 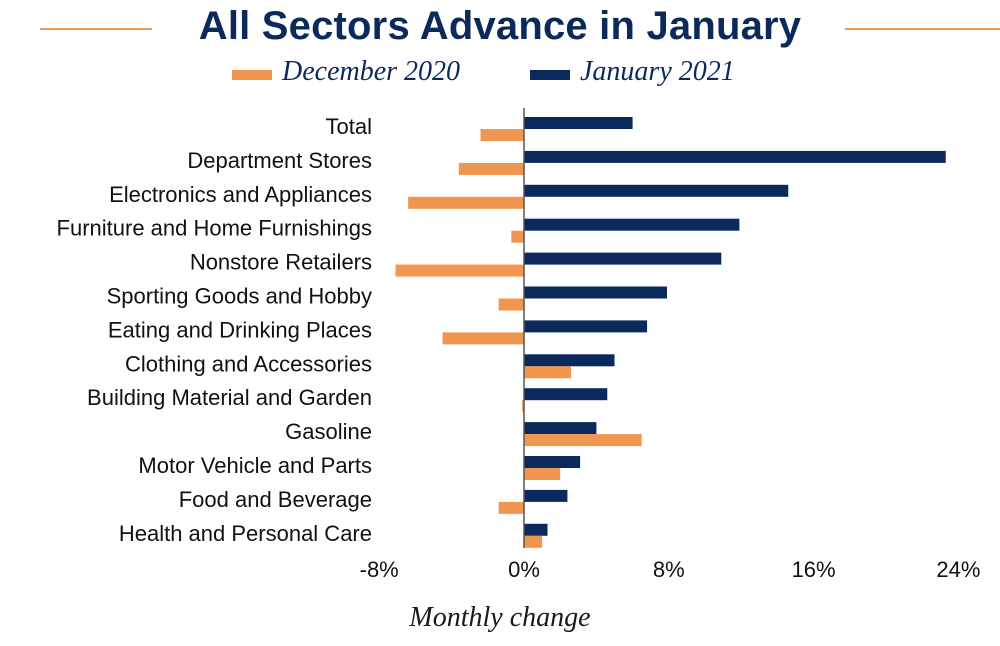 What do you see at coordinates (669, 569) in the screenshot?
I see `x-tick-label-8pct: 8%` at bounding box center [669, 569].